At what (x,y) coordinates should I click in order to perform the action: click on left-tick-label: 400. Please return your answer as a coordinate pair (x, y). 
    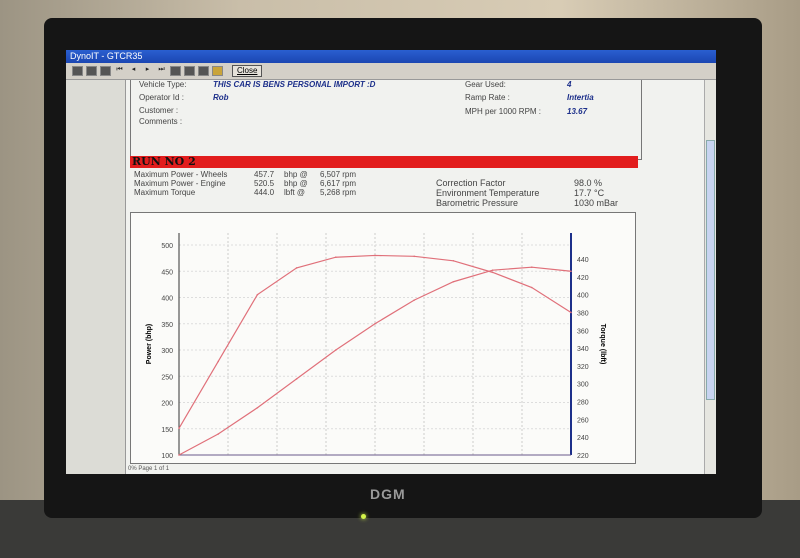
    Looking at the image, I should click on (167, 299).